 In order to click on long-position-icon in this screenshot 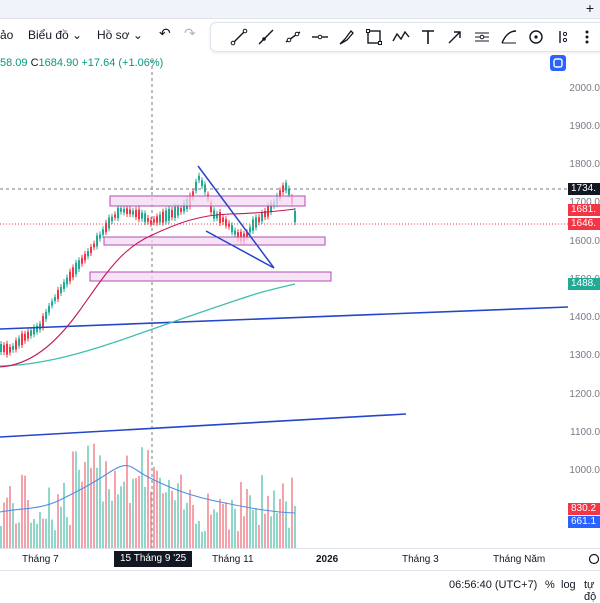, I will do `click(482, 37)`.